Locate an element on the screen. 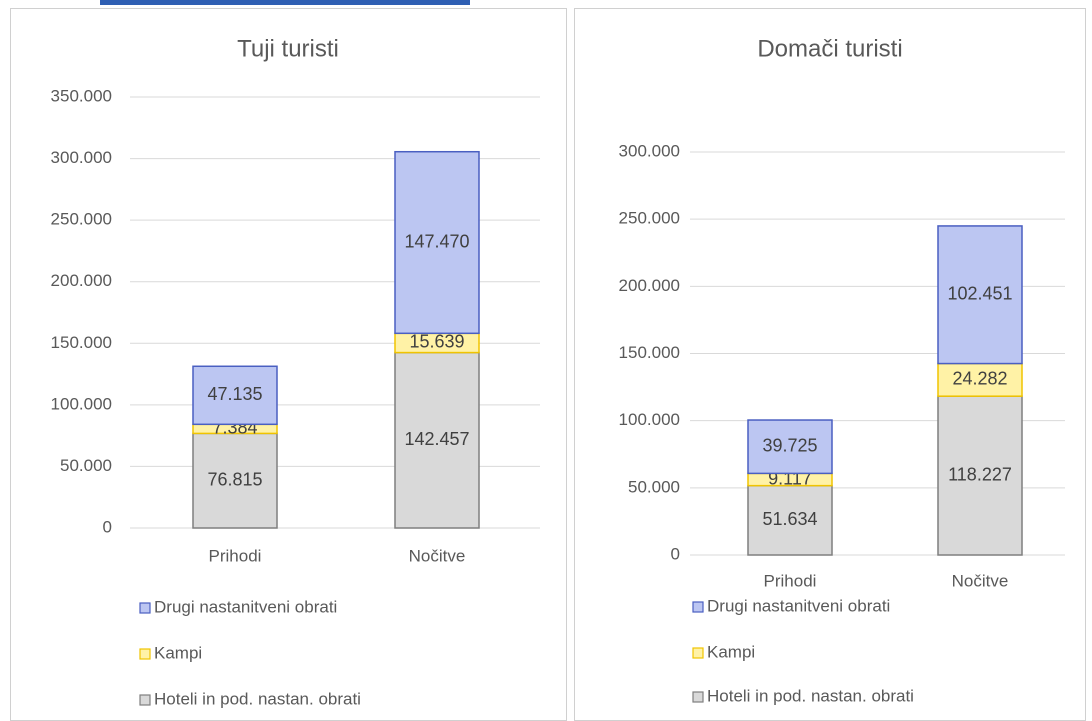 The width and height of the screenshot is (1092, 721). data-label: 102.451 is located at coordinates (979, 294).